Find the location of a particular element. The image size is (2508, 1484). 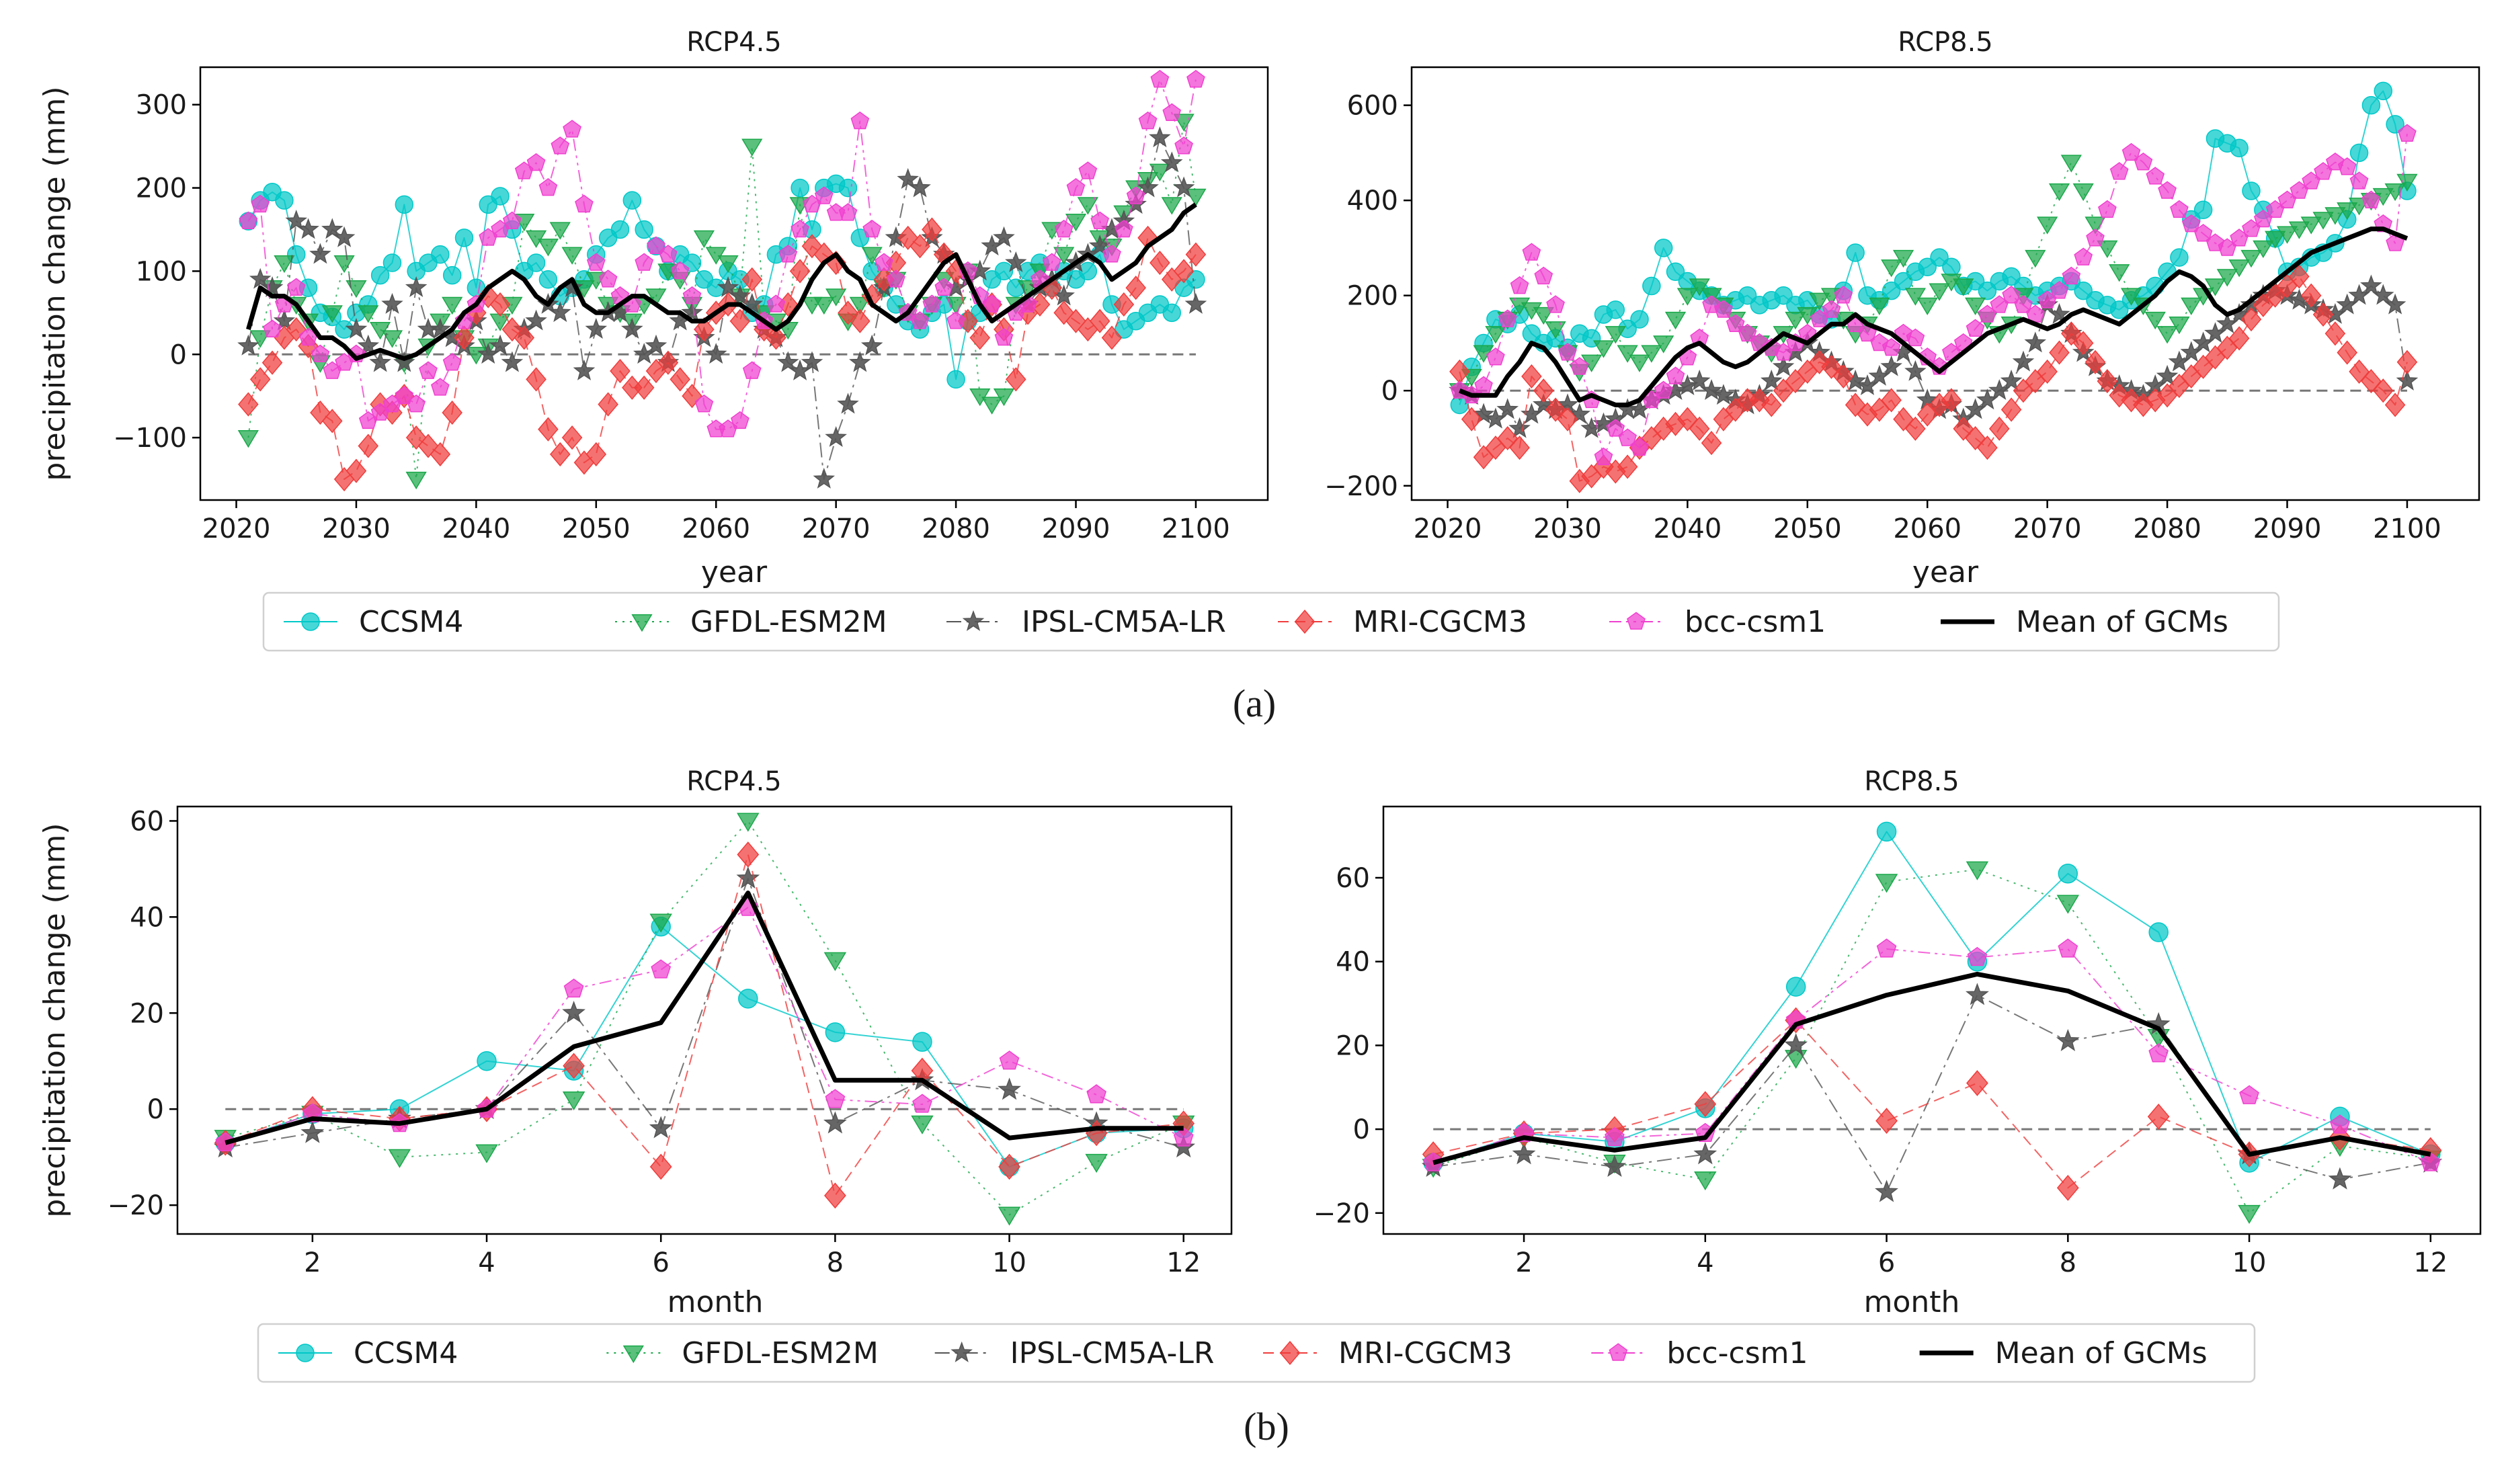

series-line-mean-of-gcms is located at coordinates (705, 1018).